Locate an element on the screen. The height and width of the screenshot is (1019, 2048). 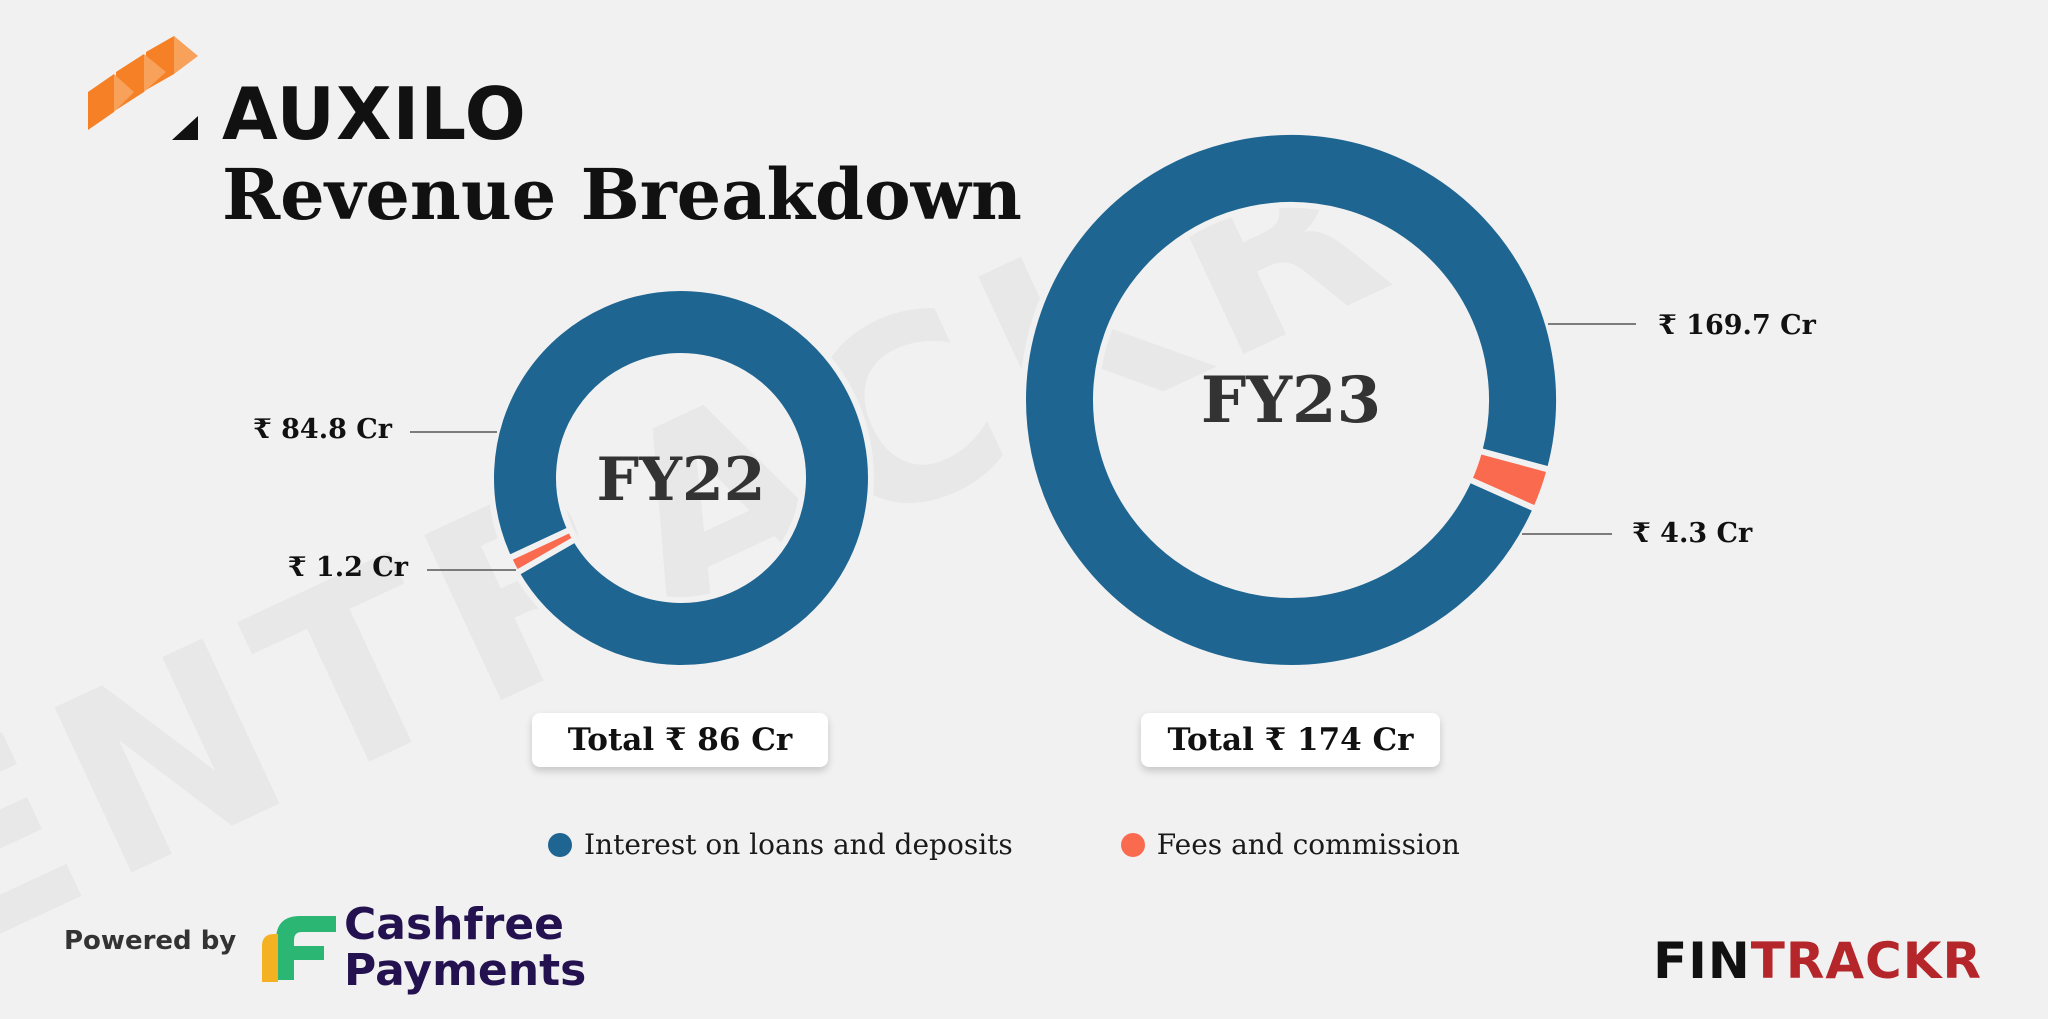
powered-by-text: Powered by is located at coordinates (150, 941).